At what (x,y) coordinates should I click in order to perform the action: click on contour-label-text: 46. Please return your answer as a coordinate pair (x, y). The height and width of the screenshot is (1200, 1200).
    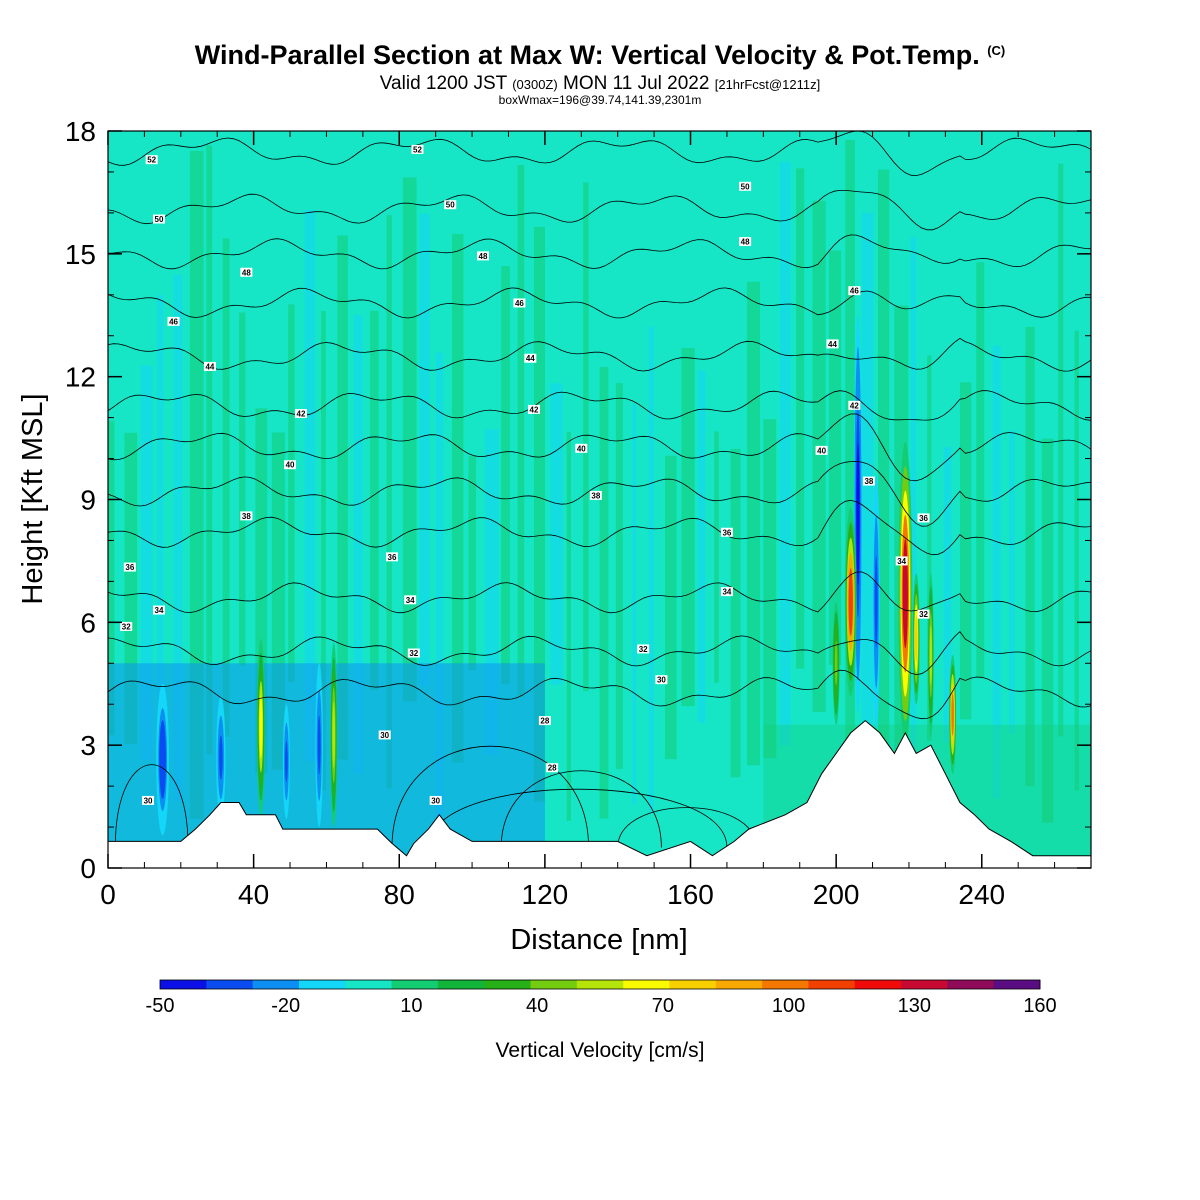
    Looking at the image, I should click on (519, 303).